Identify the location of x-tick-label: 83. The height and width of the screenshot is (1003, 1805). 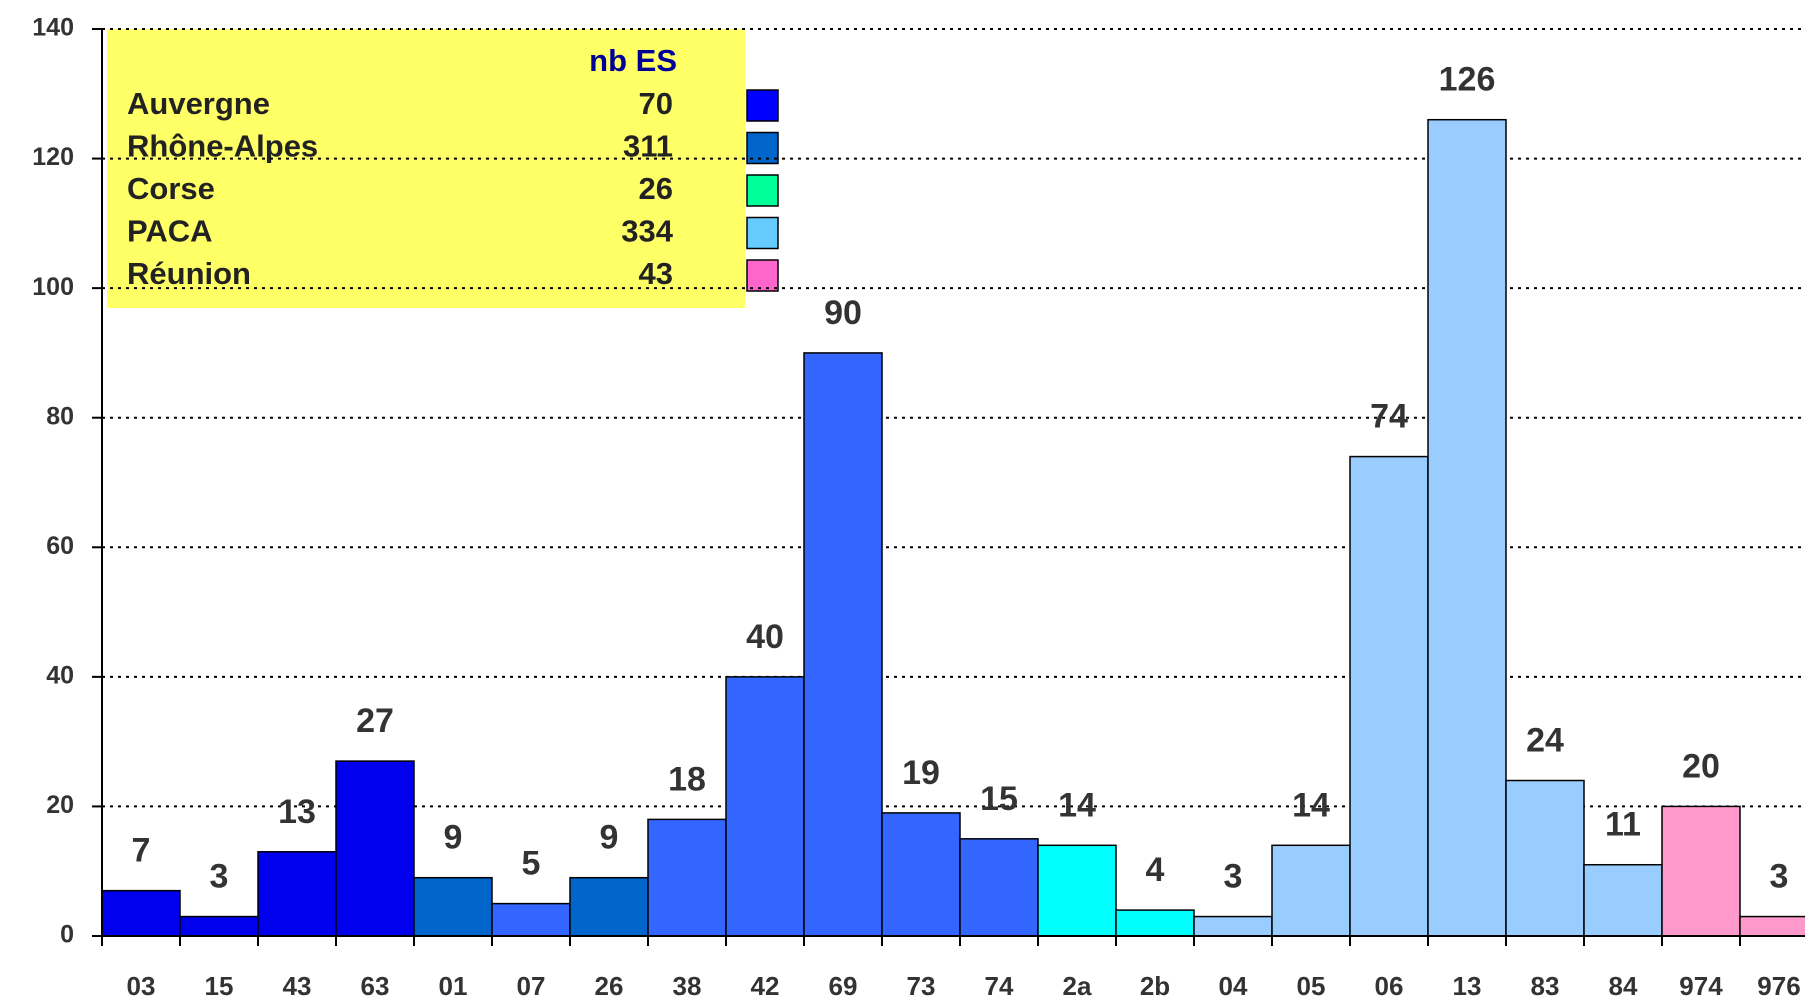
(1545, 986).